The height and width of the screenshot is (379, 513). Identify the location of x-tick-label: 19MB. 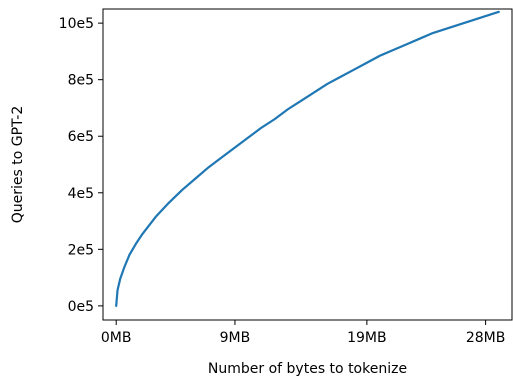
(367, 338).